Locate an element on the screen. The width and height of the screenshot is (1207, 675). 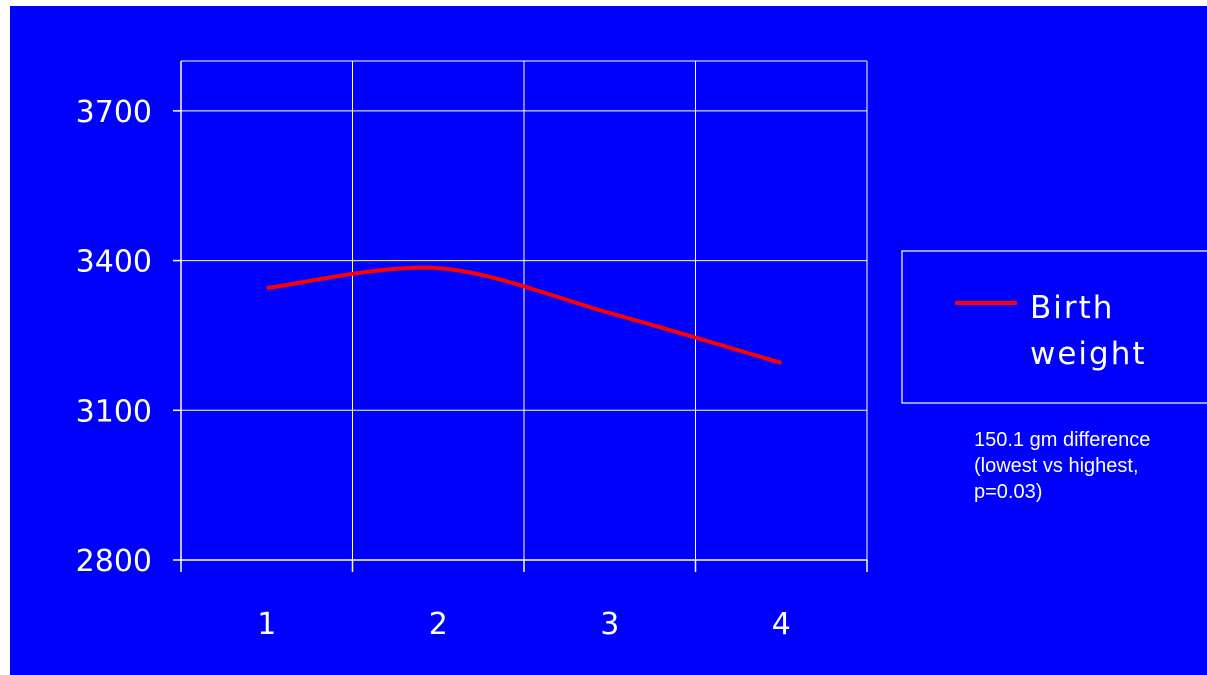
y-tick-label: 2800 is located at coordinates (114, 561).